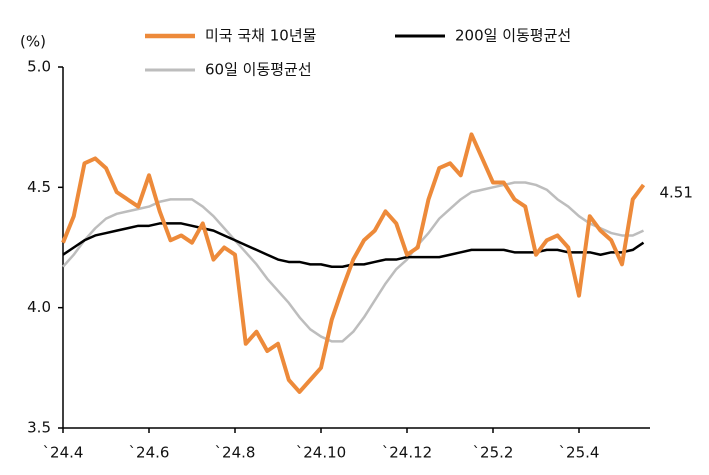 Image resolution: width=709 pixels, height=475 pixels. I want to click on legend-label: 200일 이동평균선, so click(513, 36).